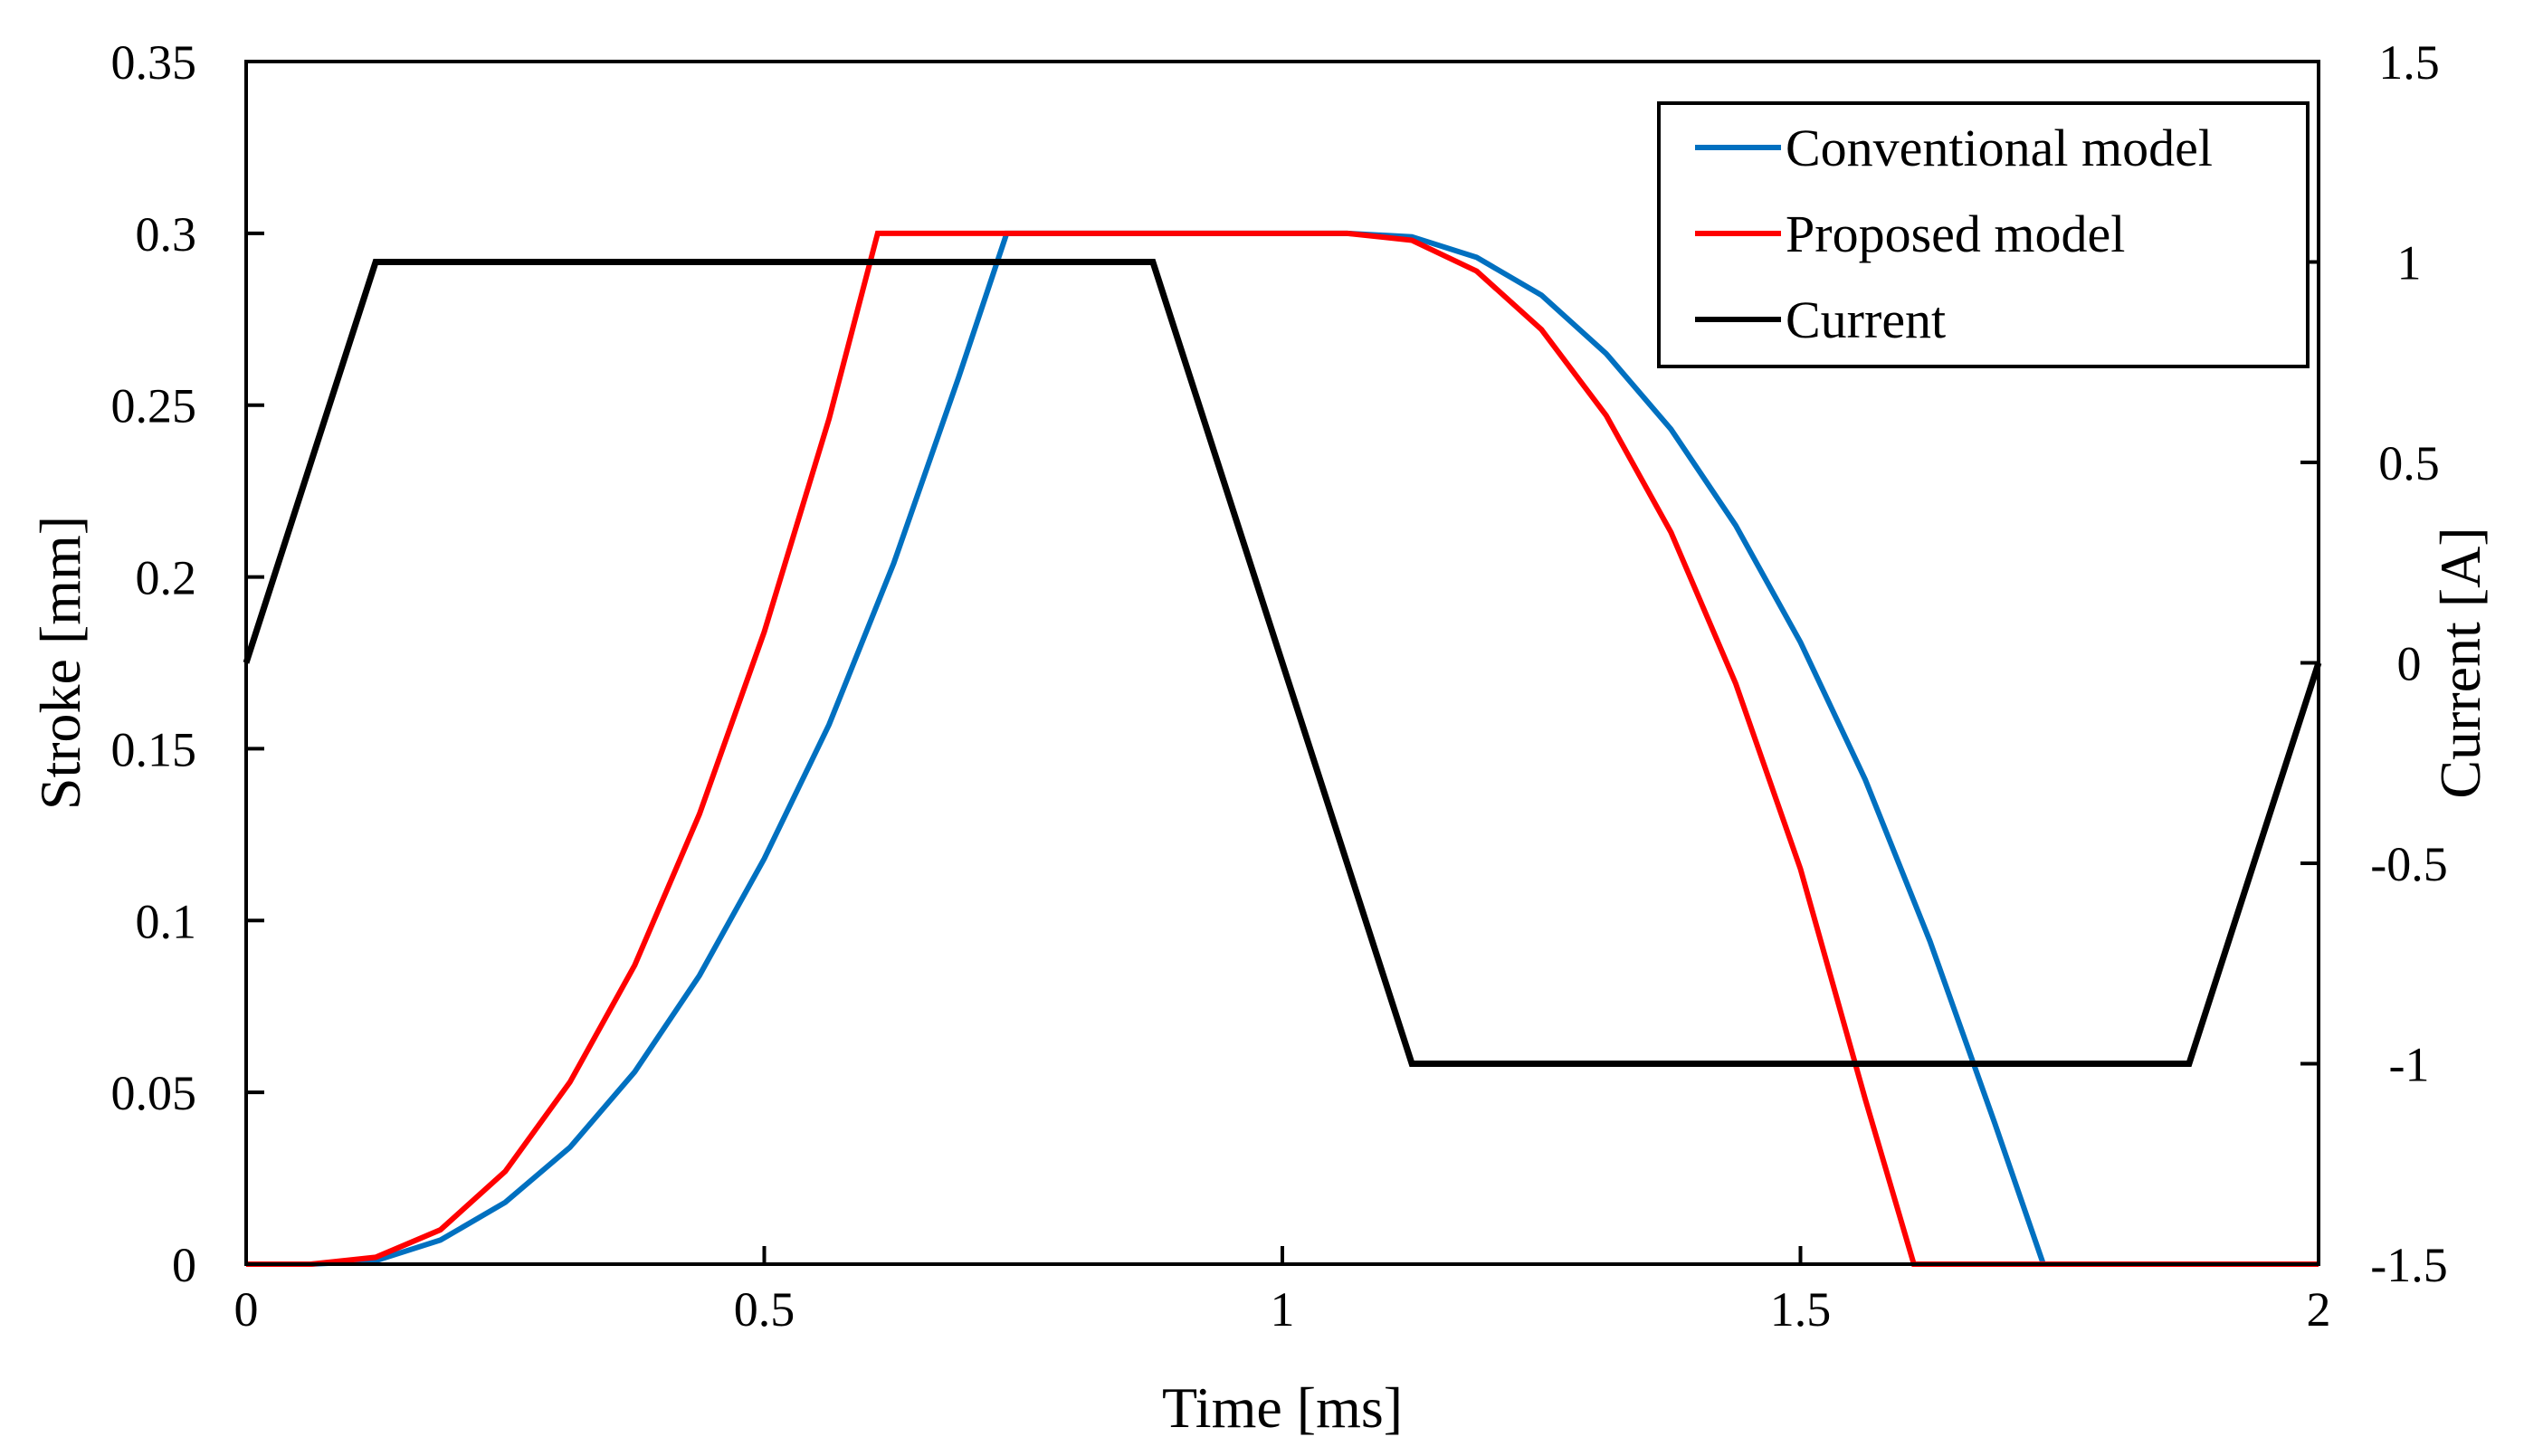  What do you see at coordinates (166, 578) in the screenshot?
I see `y-tick-label: 0.2` at bounding box center [166, 578].